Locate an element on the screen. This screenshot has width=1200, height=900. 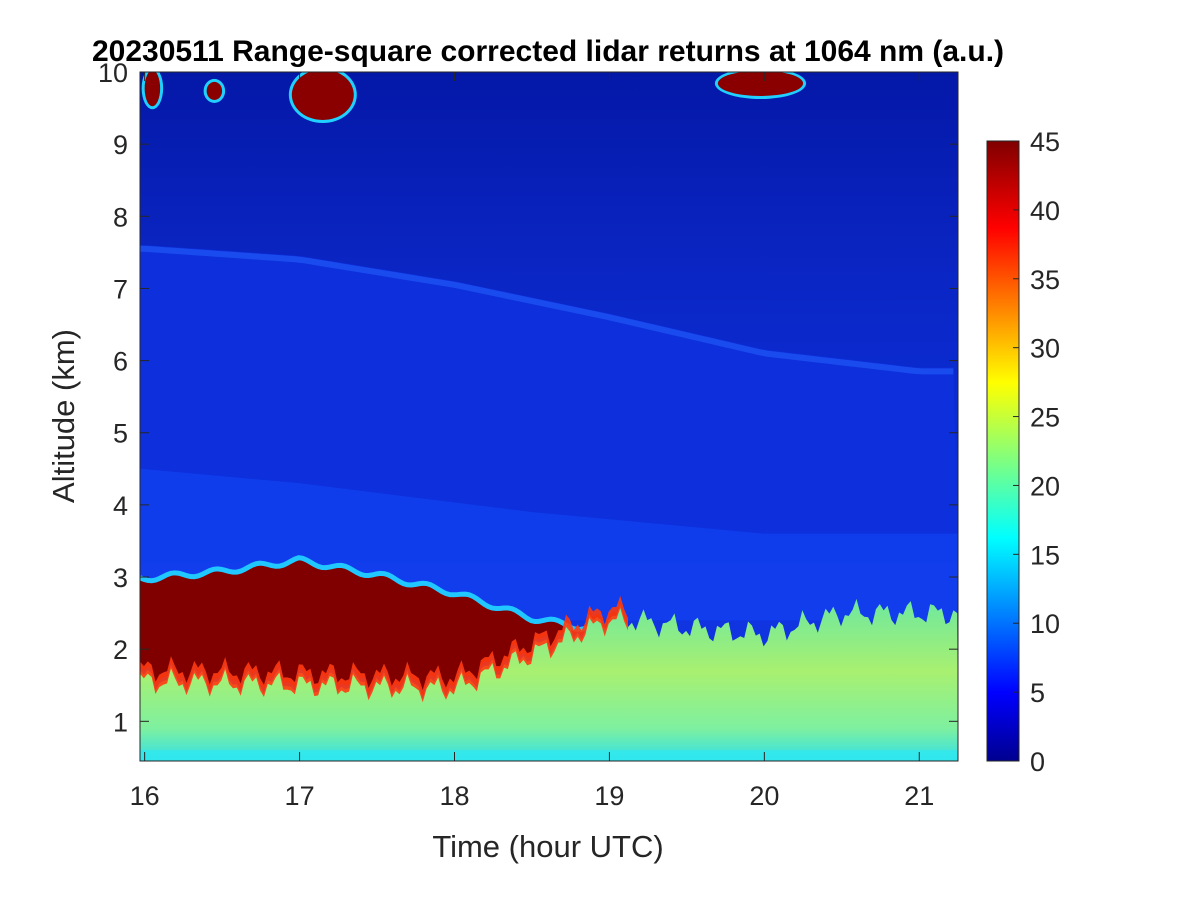
aerosol-layer is located at coordinates (384, 627).